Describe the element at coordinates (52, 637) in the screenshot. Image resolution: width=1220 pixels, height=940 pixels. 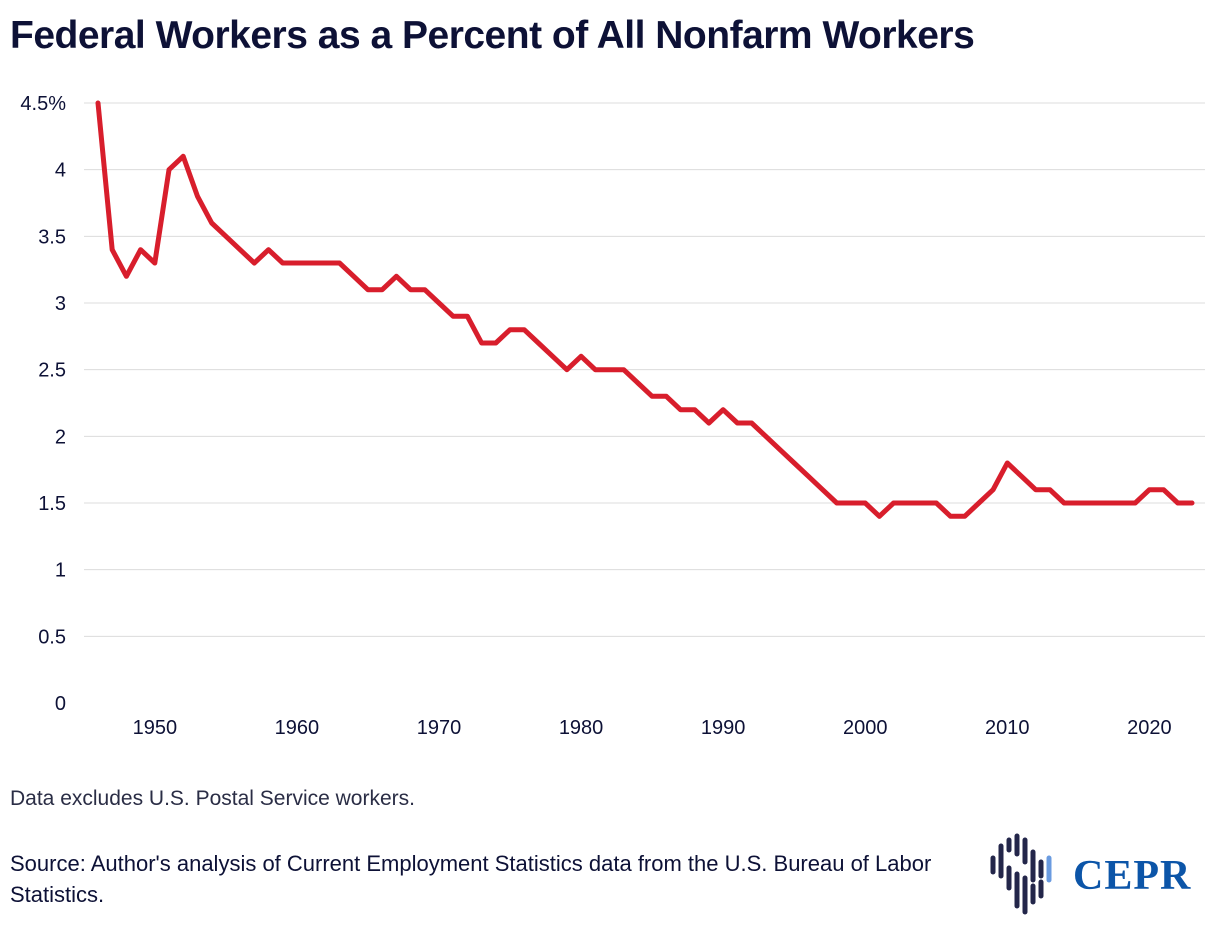
I see `y-tick-label: 0.5` at that location.